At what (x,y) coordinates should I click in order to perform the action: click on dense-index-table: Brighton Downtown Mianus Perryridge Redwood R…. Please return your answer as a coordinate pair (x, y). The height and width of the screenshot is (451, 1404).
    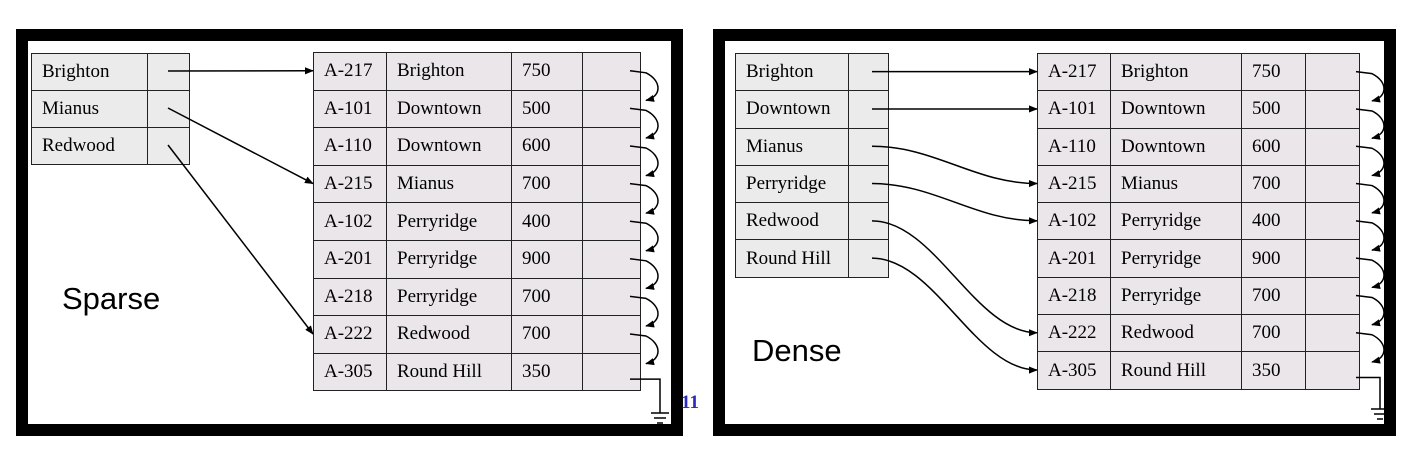
    Looking at the image, I should click on (812, 165).